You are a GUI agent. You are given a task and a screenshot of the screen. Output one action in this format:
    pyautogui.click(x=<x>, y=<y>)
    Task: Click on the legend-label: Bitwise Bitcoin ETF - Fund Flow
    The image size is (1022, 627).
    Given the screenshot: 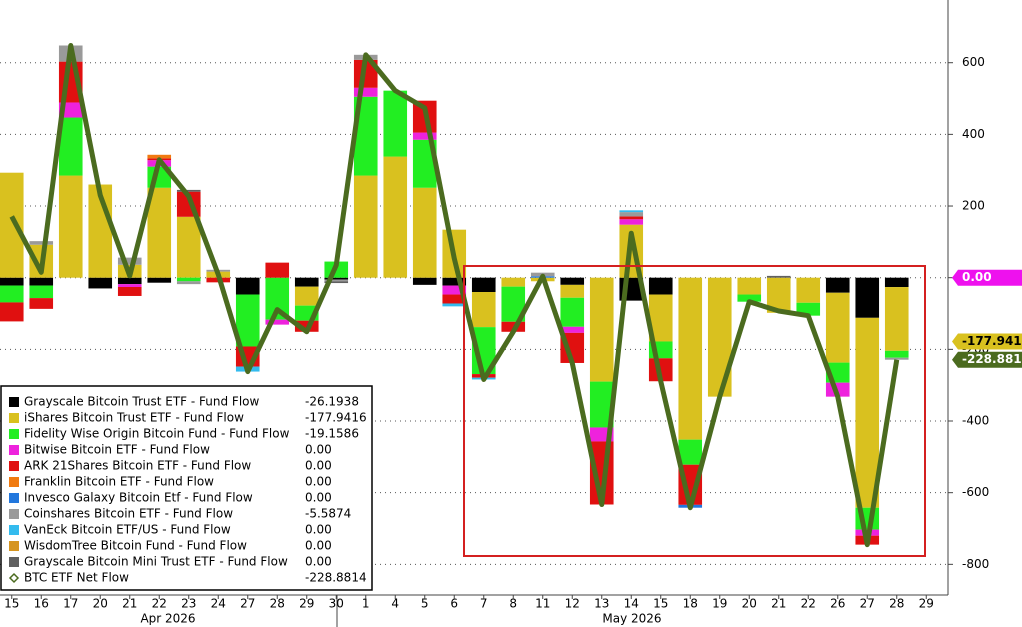 What is the action you would take?
    pyautogui.click(x=117, y=450)
    